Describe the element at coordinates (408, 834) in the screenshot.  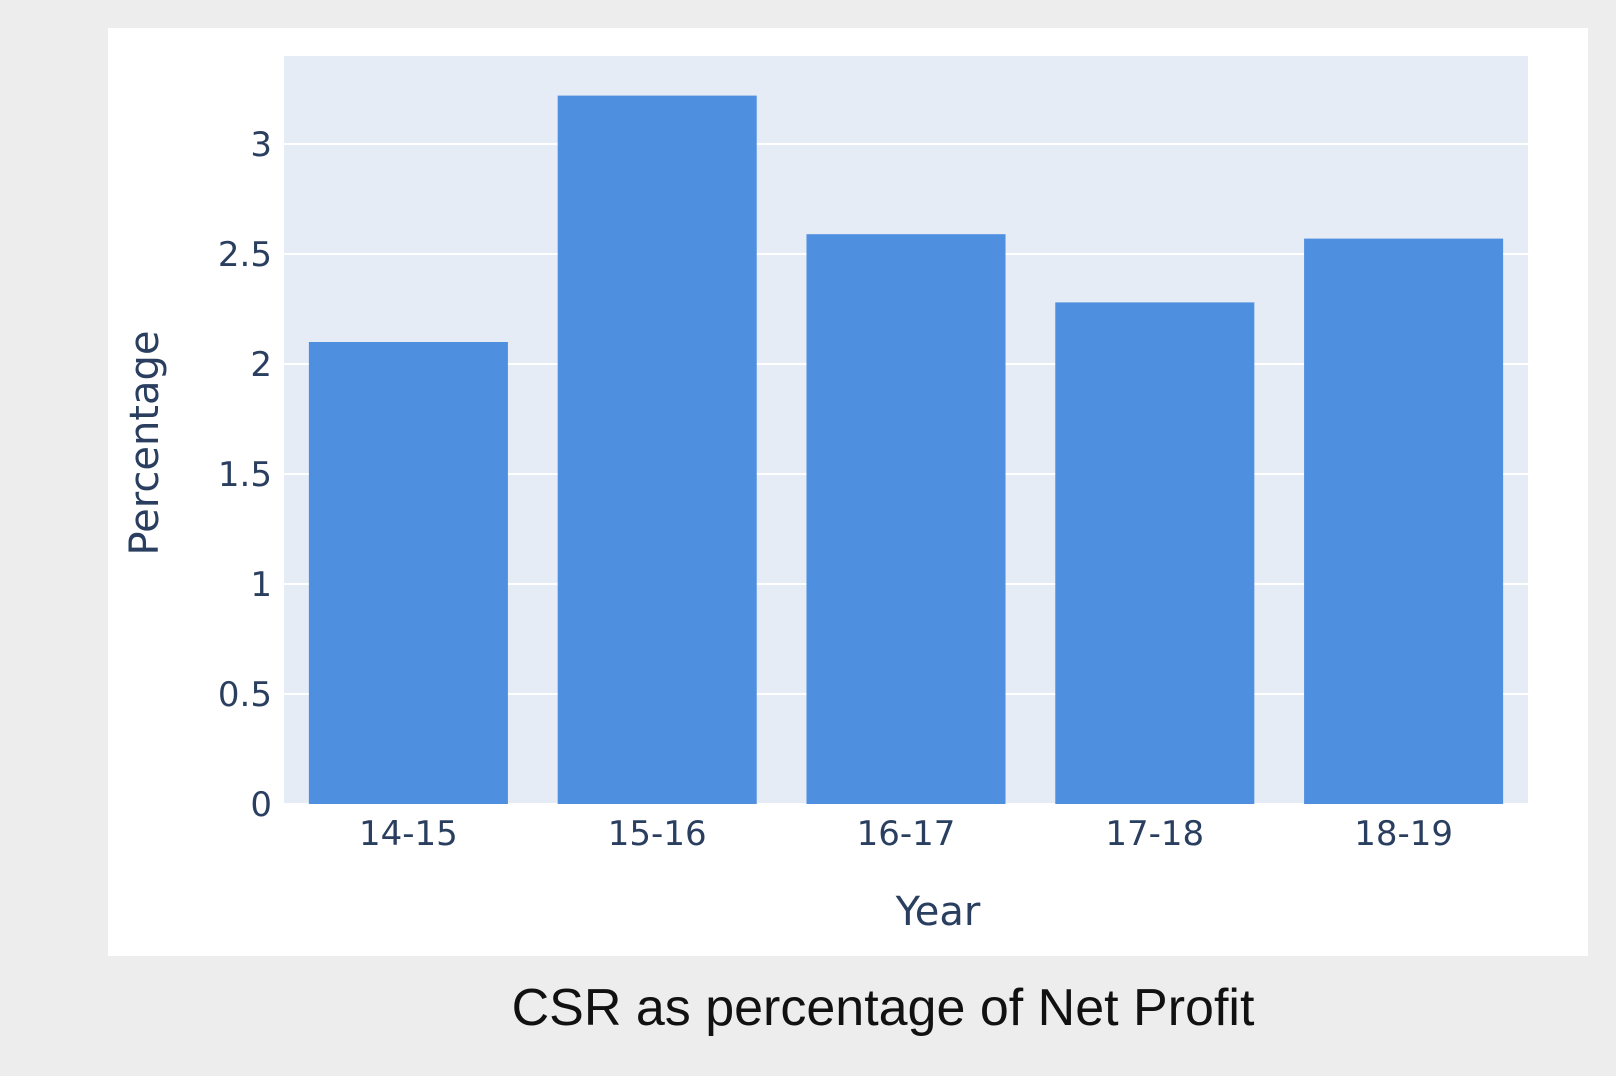
I see `x-tick-label: 14-15` at that location.